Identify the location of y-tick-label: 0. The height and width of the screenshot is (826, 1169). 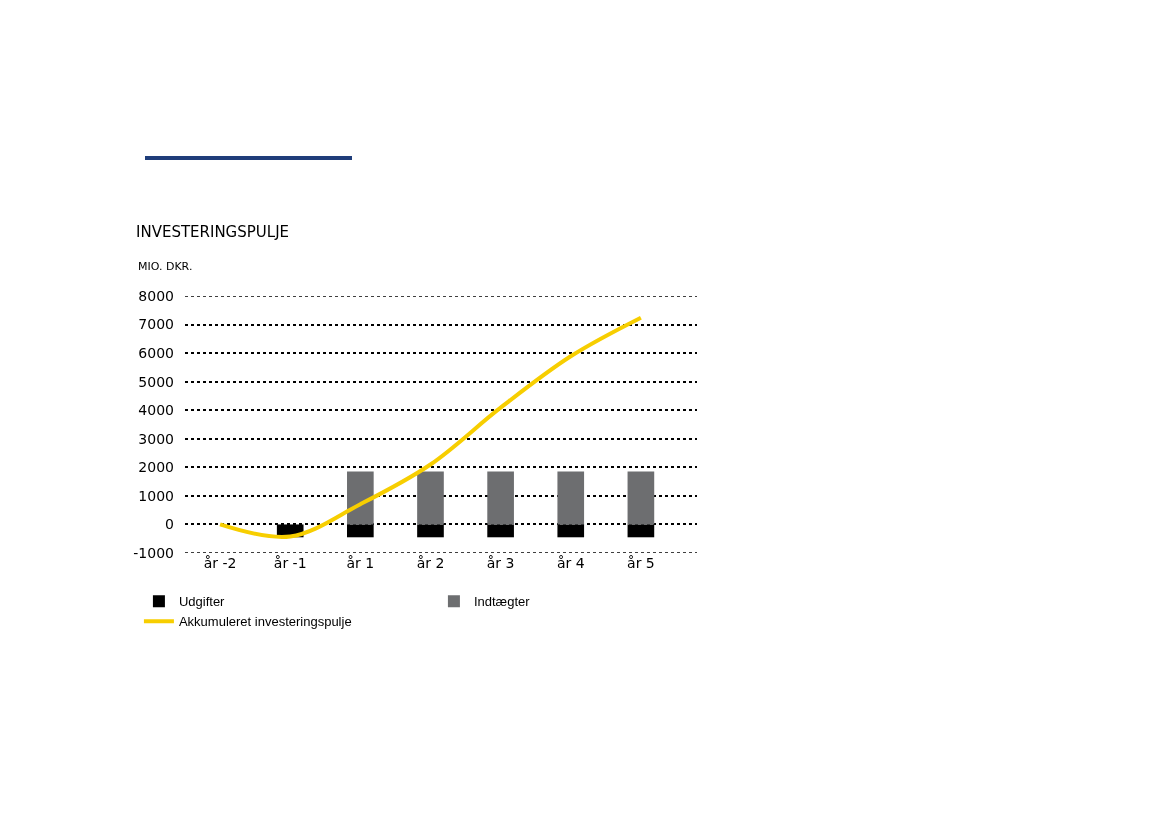
(169, 524).